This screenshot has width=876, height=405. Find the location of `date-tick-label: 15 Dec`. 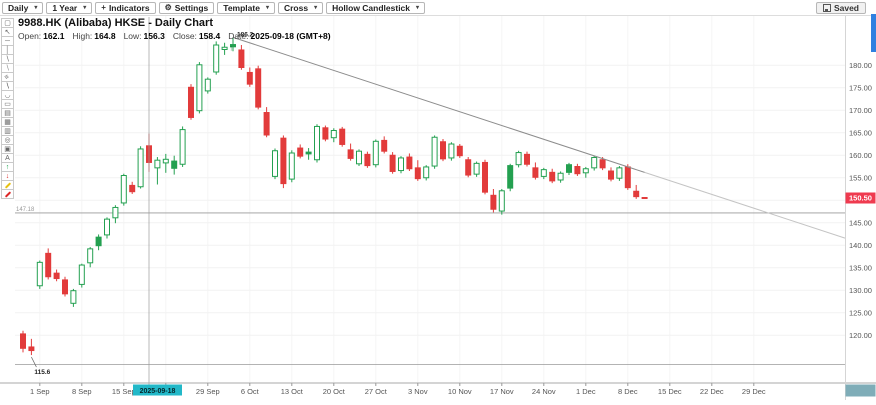

date-tick-label: 15 Dec is located at coordinates (670, 391).